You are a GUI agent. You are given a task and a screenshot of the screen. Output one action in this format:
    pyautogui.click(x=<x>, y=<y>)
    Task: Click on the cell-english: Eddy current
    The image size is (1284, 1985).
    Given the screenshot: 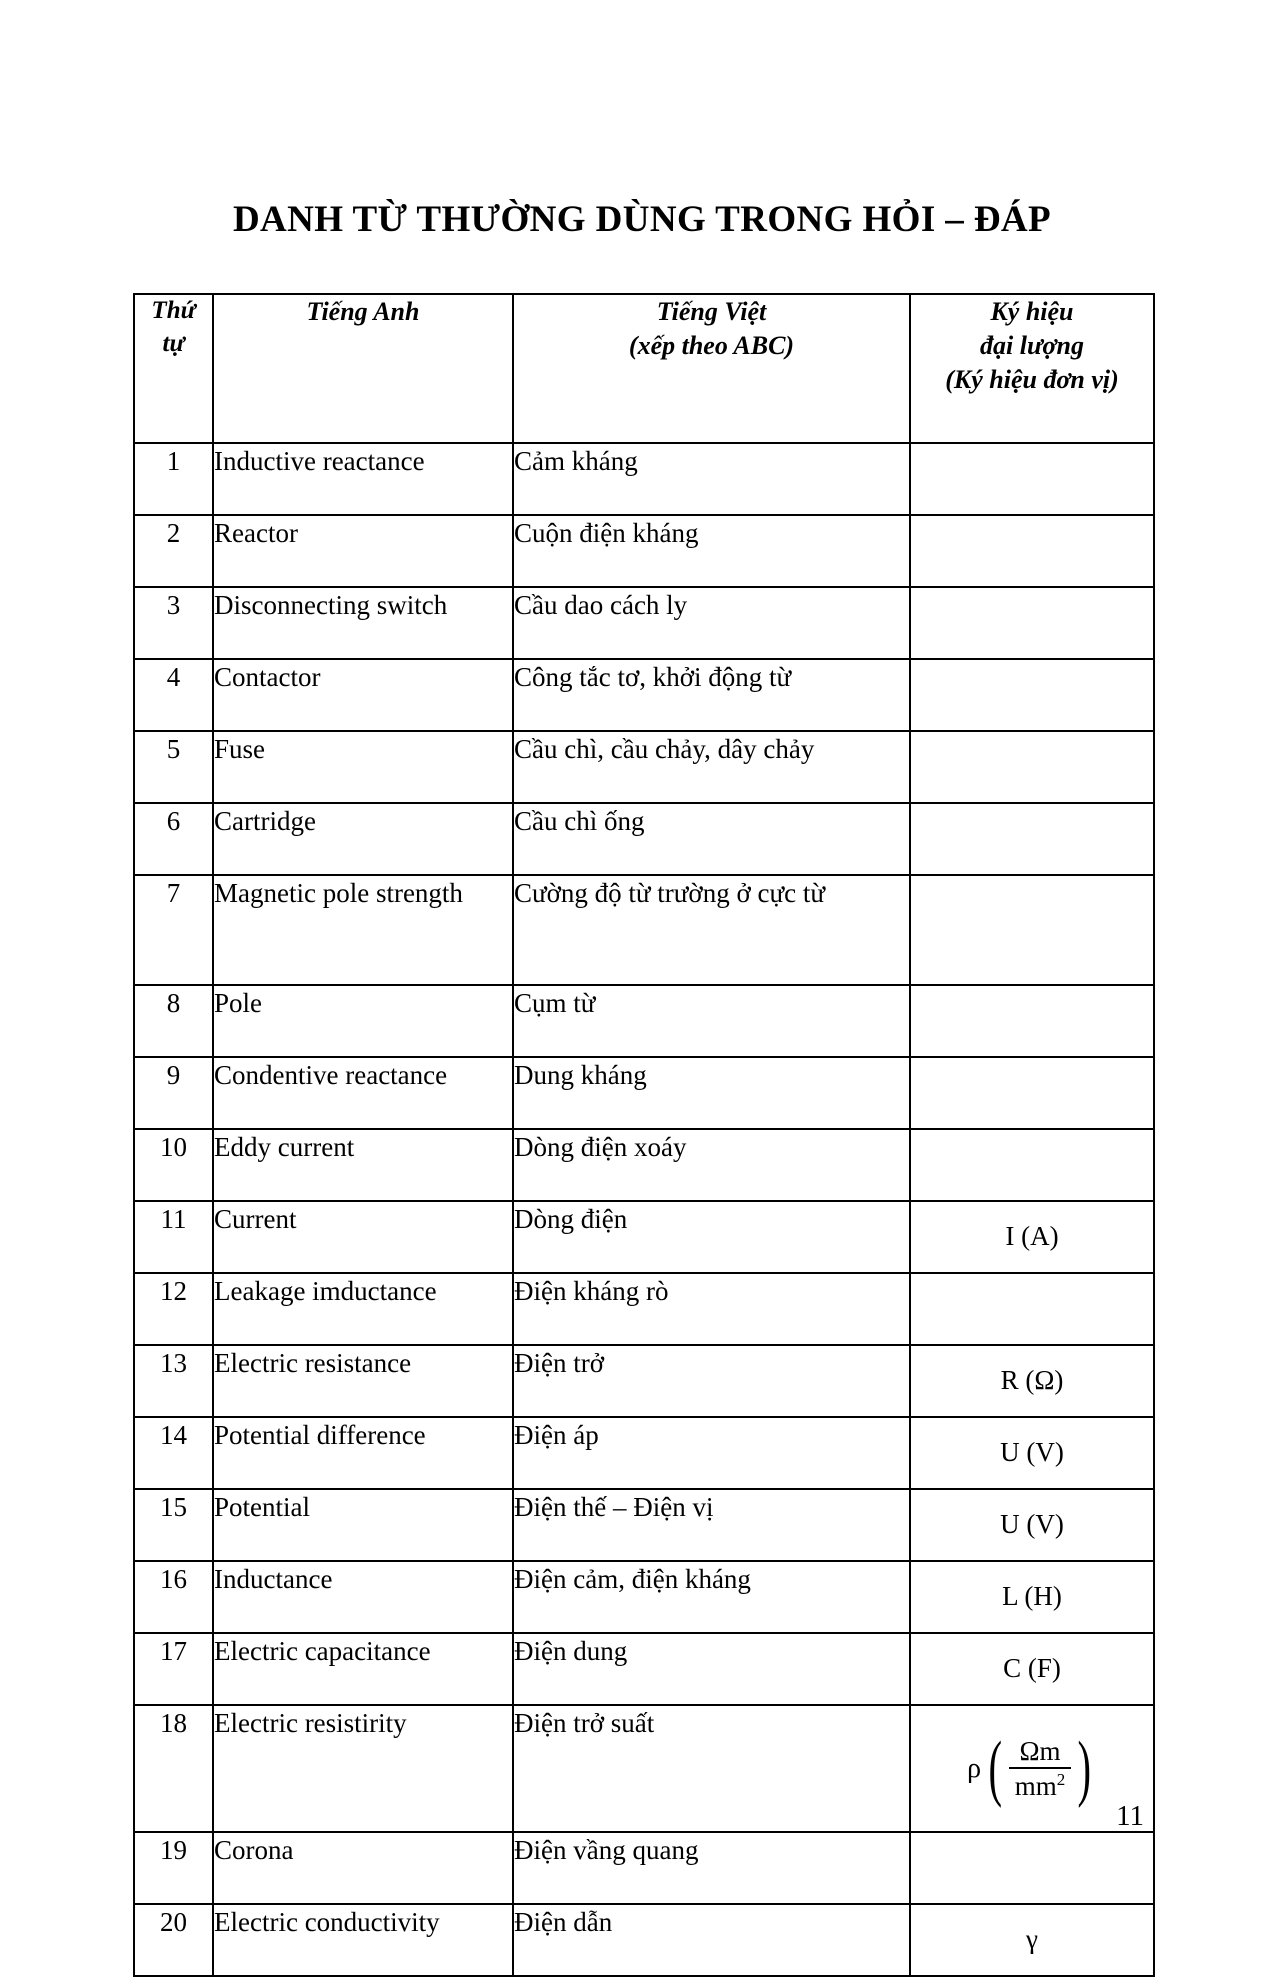 What is the action you would take?
    pyautogui.click(x=363, y=1165)
    